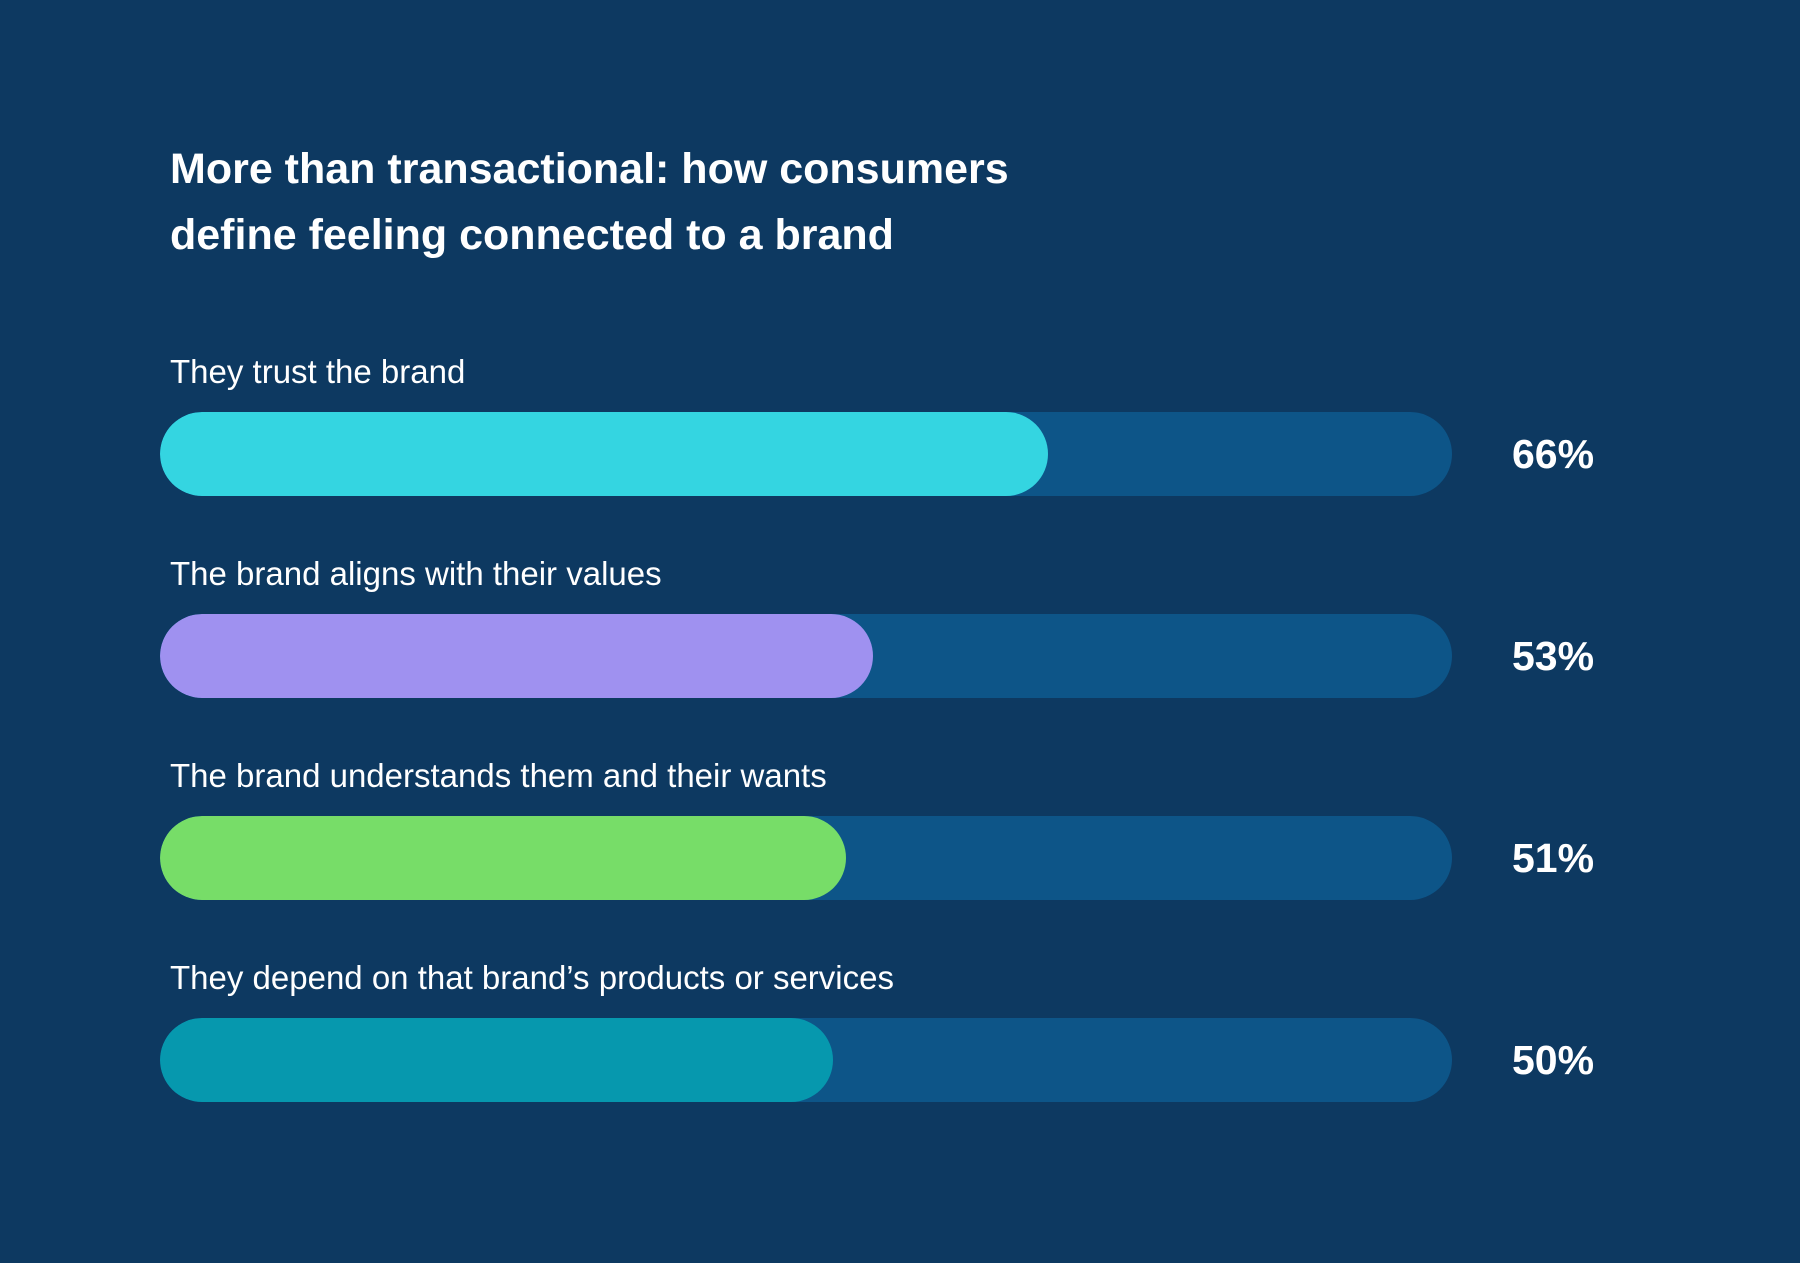 The width and height of the screenshot is (1800, 1263). Describe the element at coordinates (416, 573) in the screenshot. I see `bar-category-label: The brand aligns with their values` at that location.